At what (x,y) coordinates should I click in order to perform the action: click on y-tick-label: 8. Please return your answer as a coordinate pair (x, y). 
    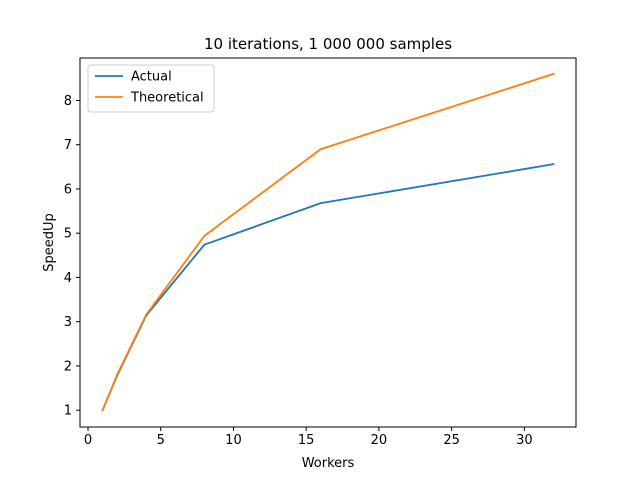
    Looking at the image, I should click on (68, 101).